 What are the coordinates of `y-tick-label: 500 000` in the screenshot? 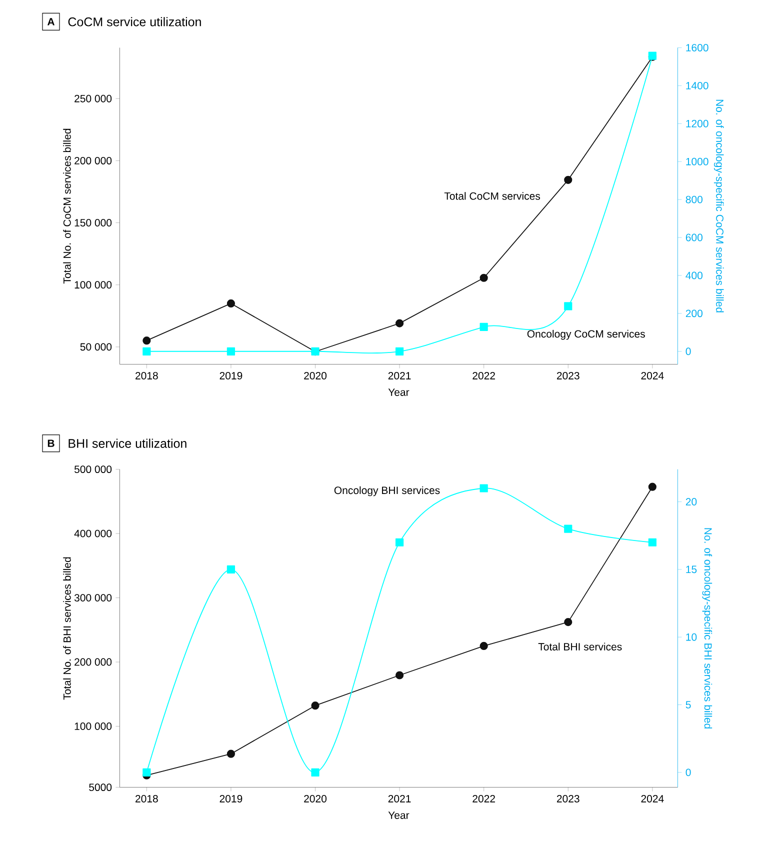 It's located at (93, 470).